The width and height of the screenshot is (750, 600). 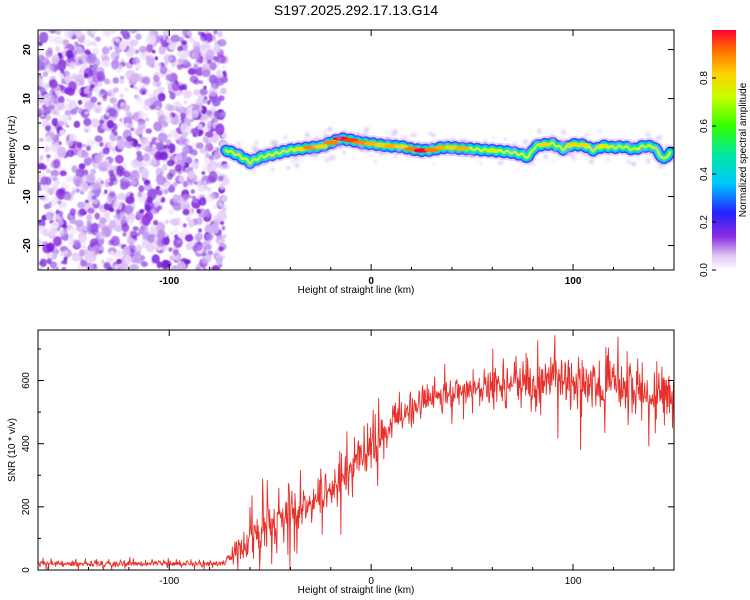 What do you see at coordinates (26, 380) in the screenshot?
I see `y-tick-label: 600` at bounding box center [26, 380].